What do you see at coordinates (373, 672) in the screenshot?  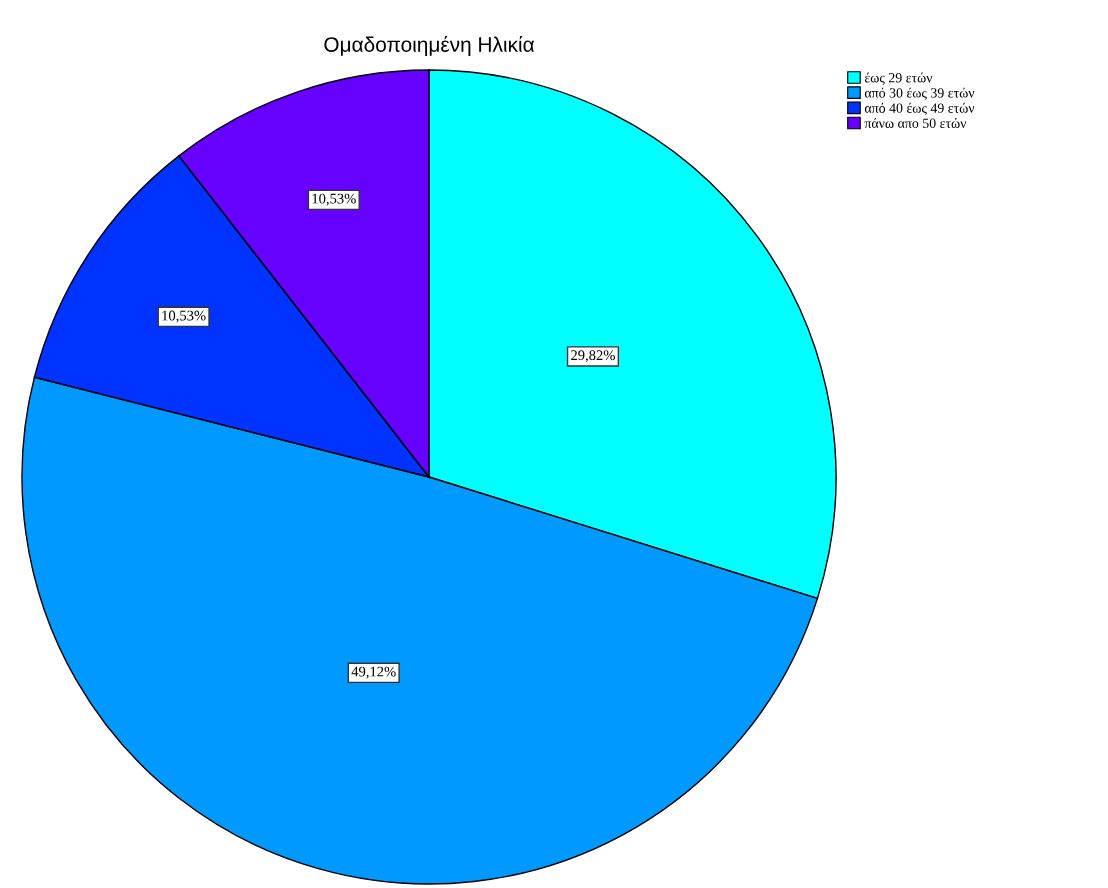 I see `data-label: 49,12%` at bounding box center [373, 672].